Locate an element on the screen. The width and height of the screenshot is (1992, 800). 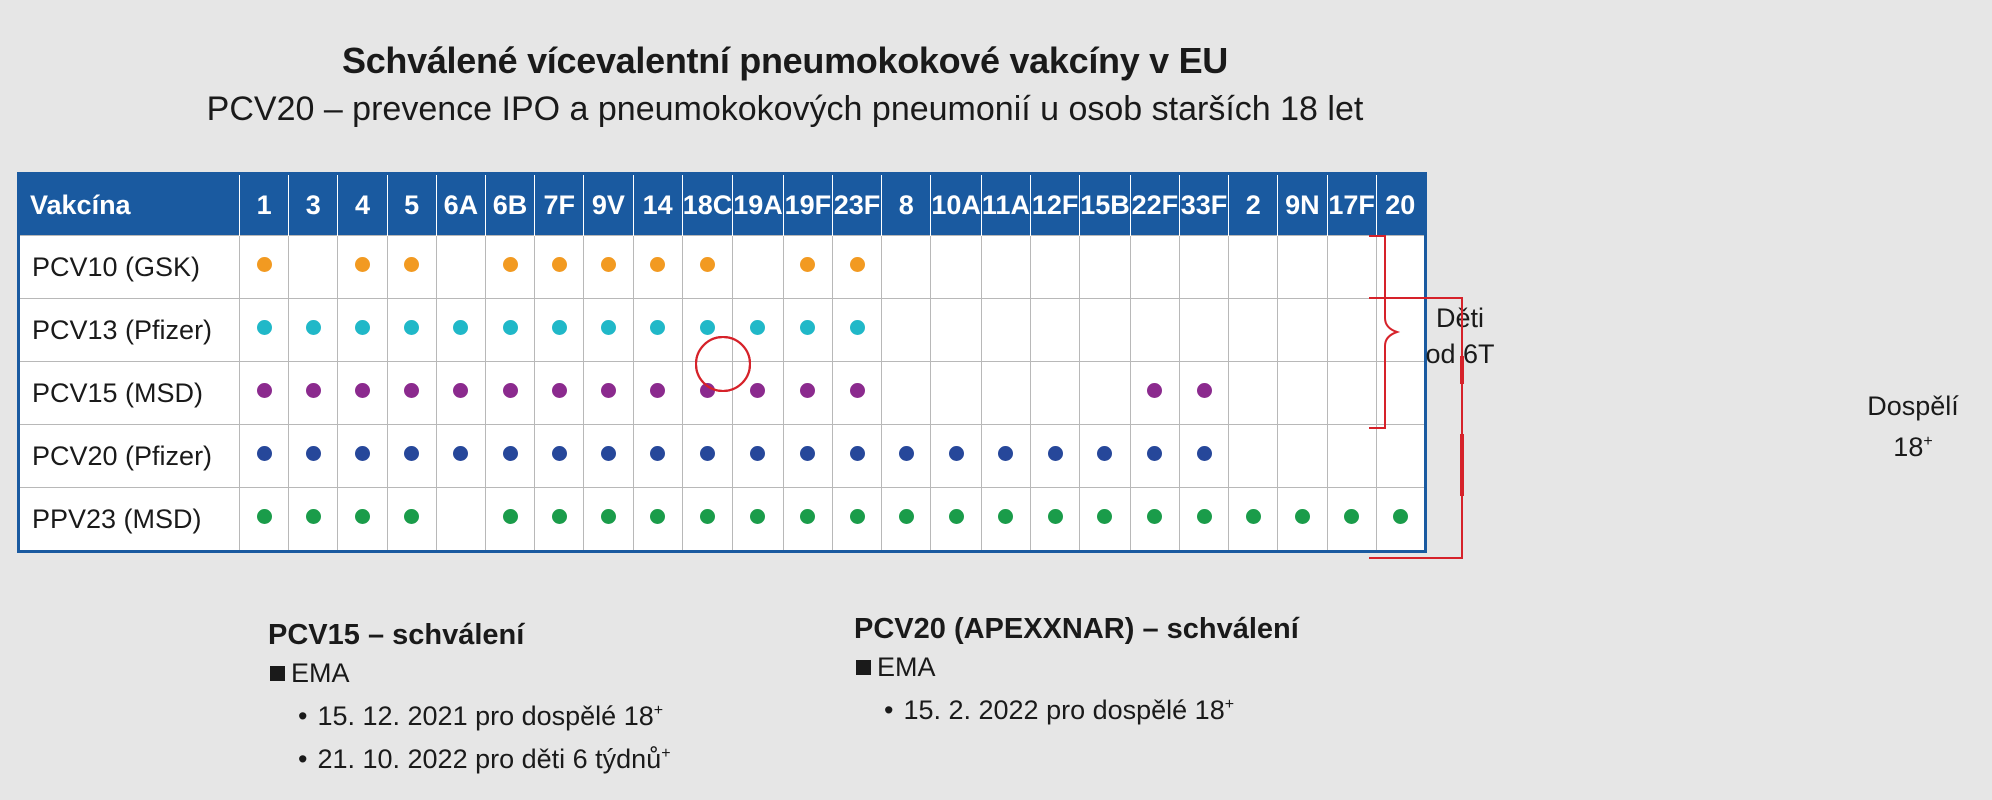
adults-label-line2: 18+ is located at coordinates (1913, 447).